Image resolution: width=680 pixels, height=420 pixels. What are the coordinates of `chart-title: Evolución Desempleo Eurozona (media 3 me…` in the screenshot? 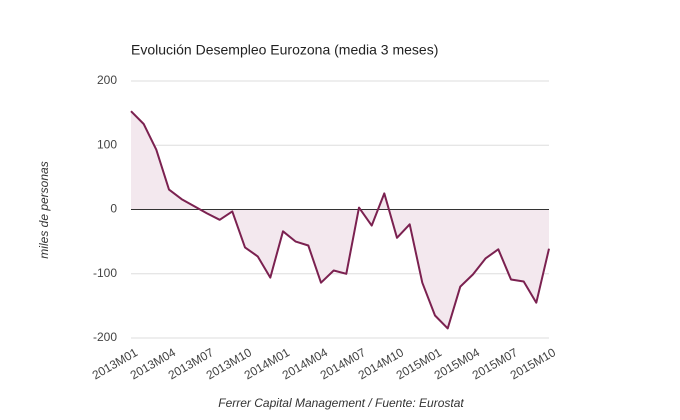 It's located at (284, 50).